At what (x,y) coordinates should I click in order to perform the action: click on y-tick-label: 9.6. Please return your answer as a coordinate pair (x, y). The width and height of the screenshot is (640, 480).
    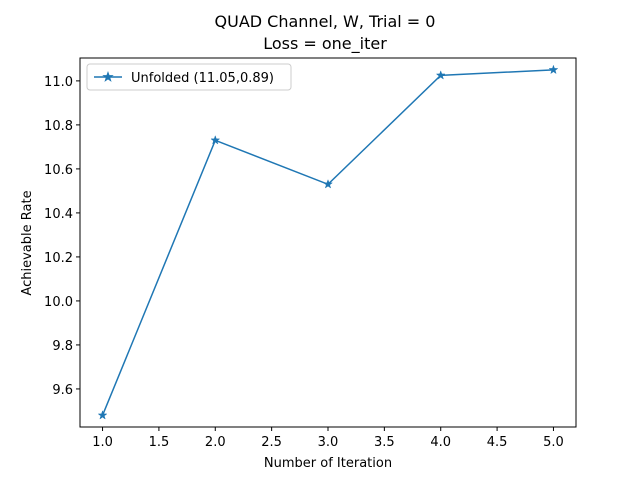
    Looking at the image, I should click on (62, 390).